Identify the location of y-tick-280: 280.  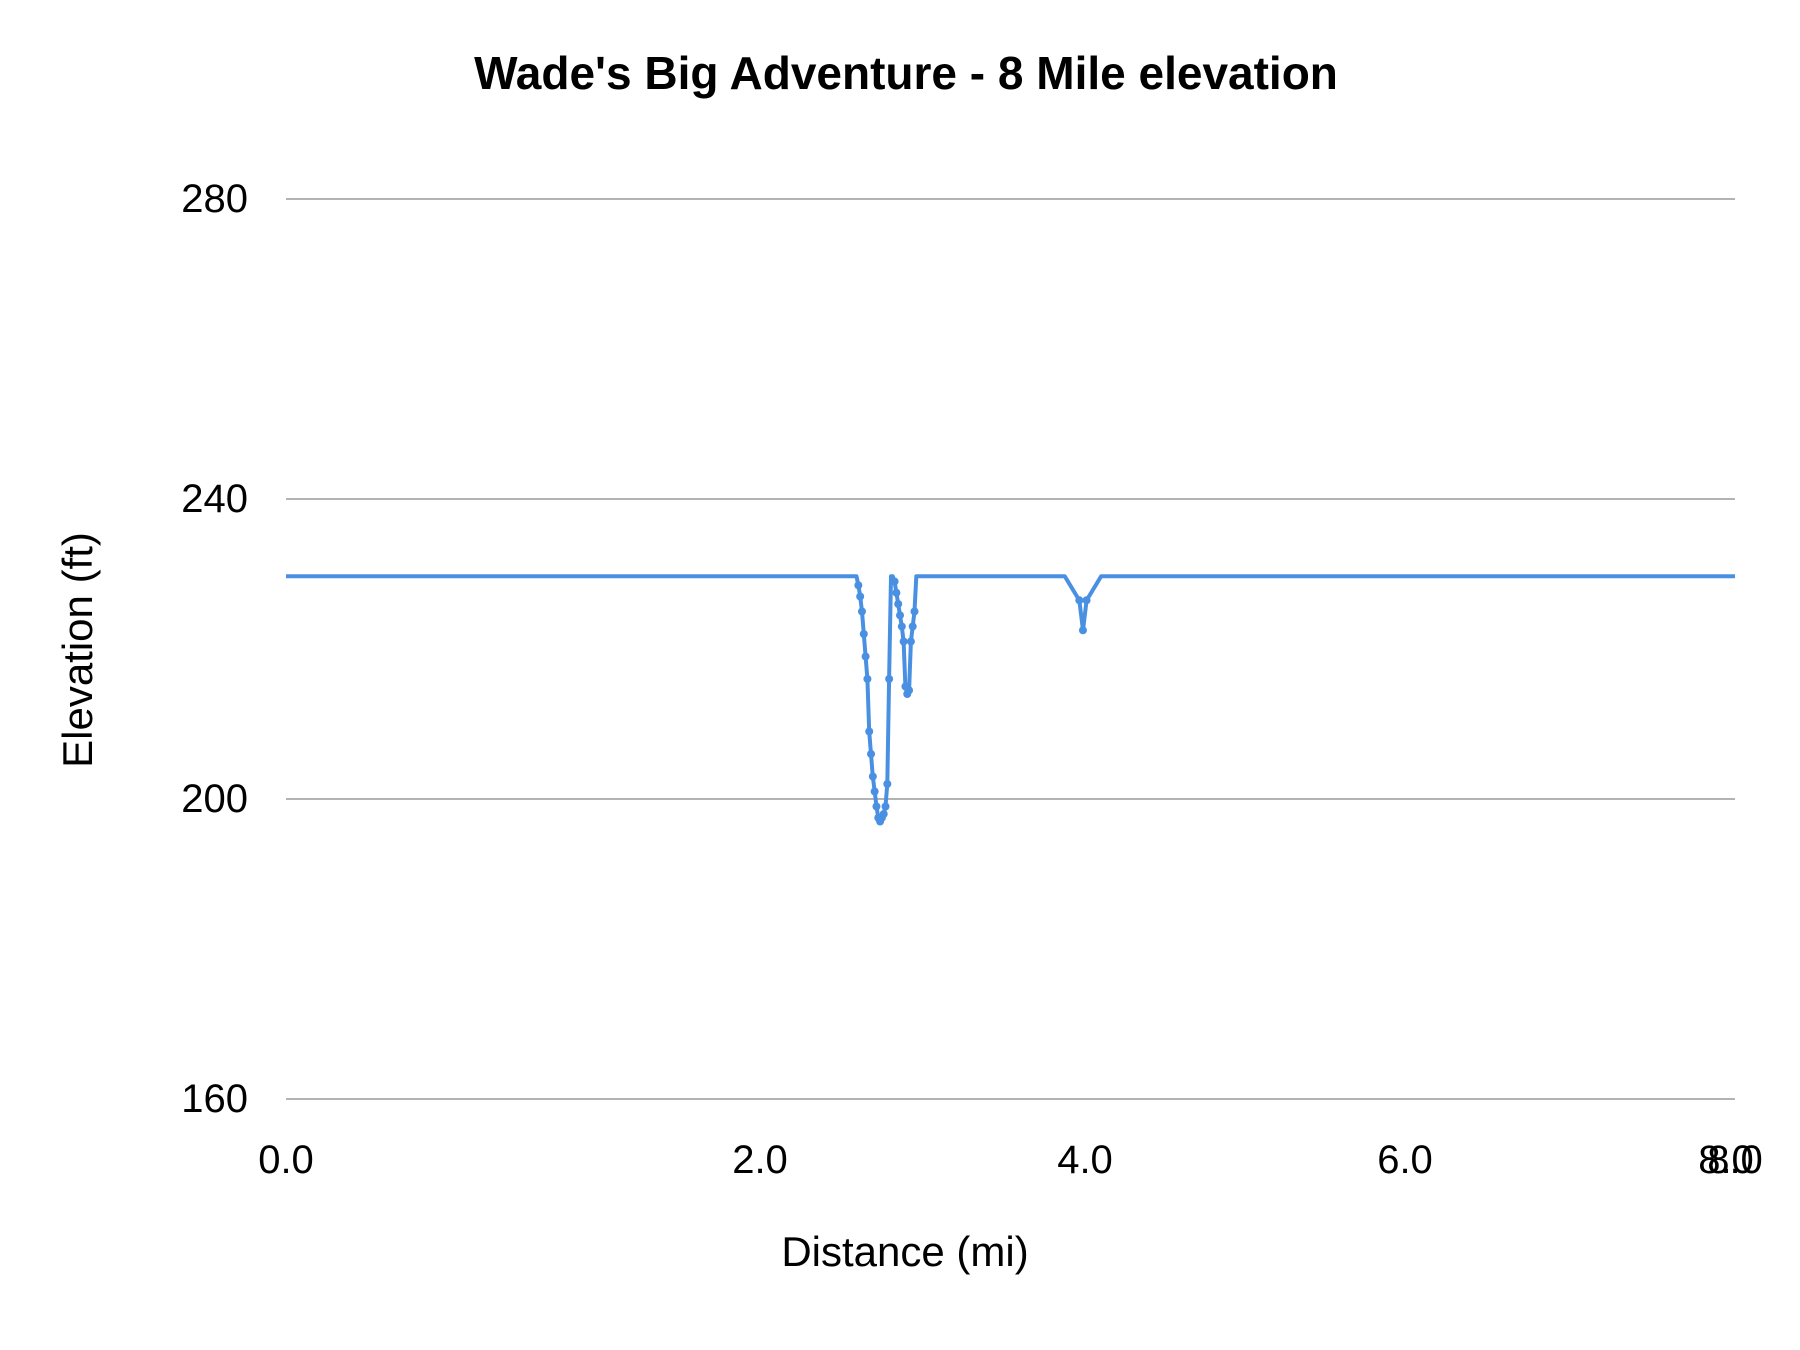
(214, 199).